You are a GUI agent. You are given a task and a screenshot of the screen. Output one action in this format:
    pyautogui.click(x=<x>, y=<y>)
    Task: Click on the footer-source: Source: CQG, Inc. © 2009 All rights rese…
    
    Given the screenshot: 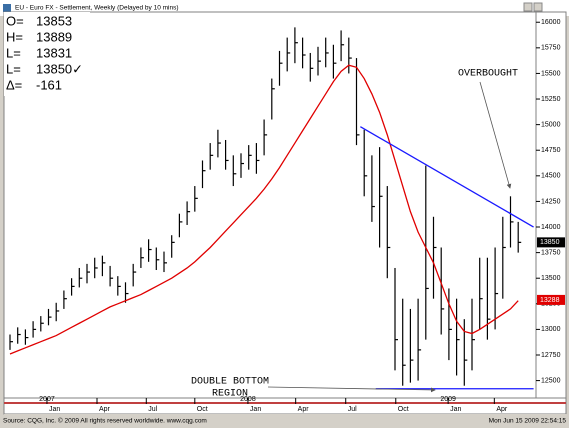 What is the action you would take?
    pyautogui.click(x=105, y=421)
    